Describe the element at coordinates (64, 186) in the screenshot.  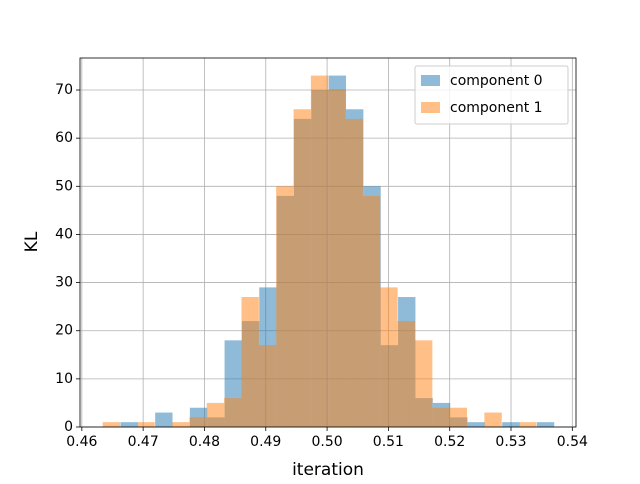
I see `y-tick-label: 50` at that location.